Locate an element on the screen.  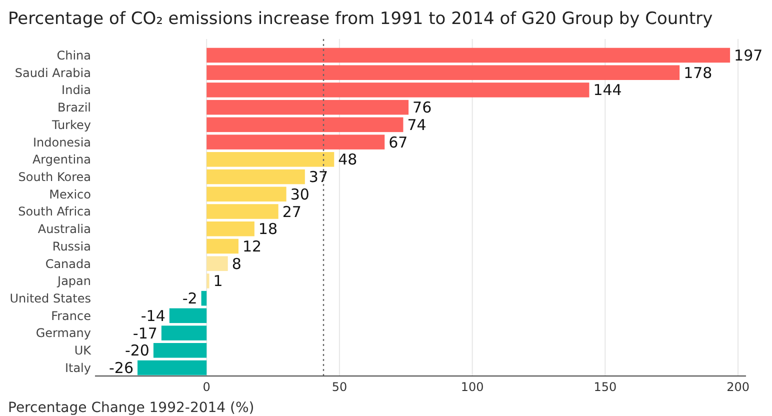
data-label: 67 is located at coordinates (398, 142).